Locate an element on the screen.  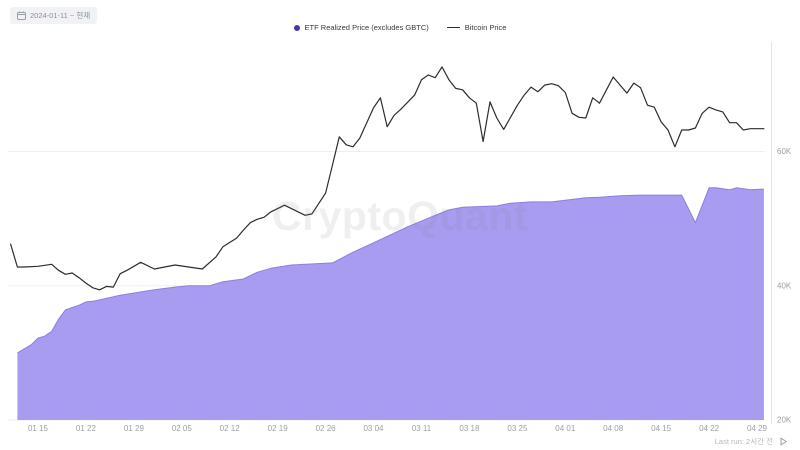
legend-item-bitcoin-price: Bitcoin Price is located at coordinates (476, 27).